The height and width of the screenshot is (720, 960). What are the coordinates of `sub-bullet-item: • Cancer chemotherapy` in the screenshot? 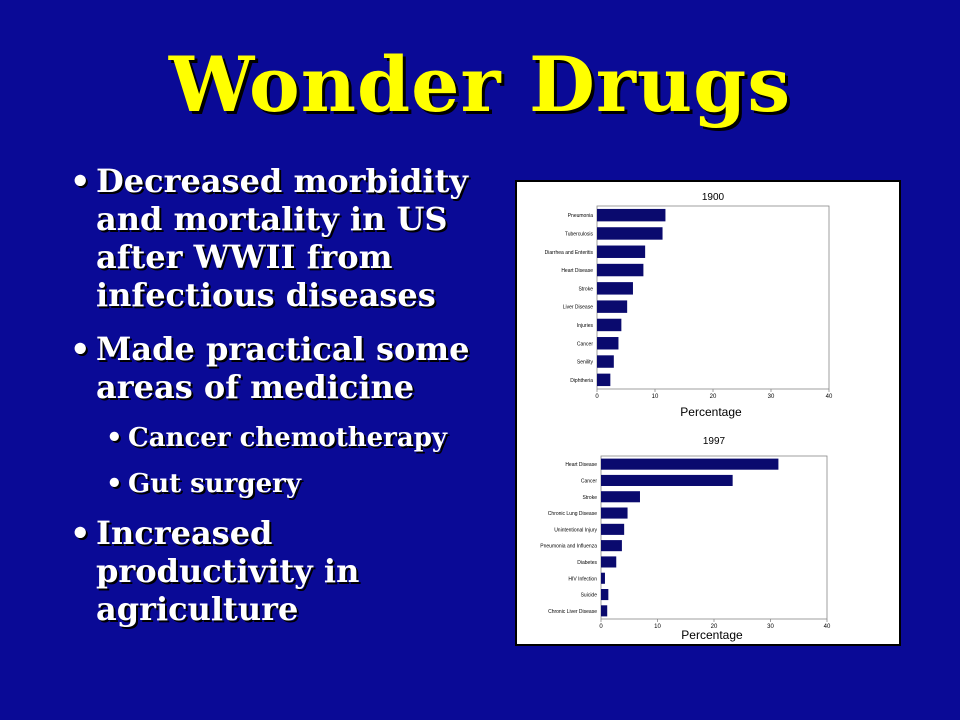 It's located at (303, 438).